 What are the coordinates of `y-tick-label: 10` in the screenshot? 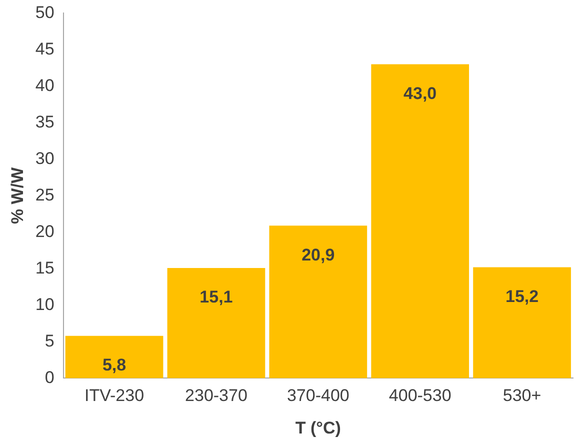 It's located at (44, 304).